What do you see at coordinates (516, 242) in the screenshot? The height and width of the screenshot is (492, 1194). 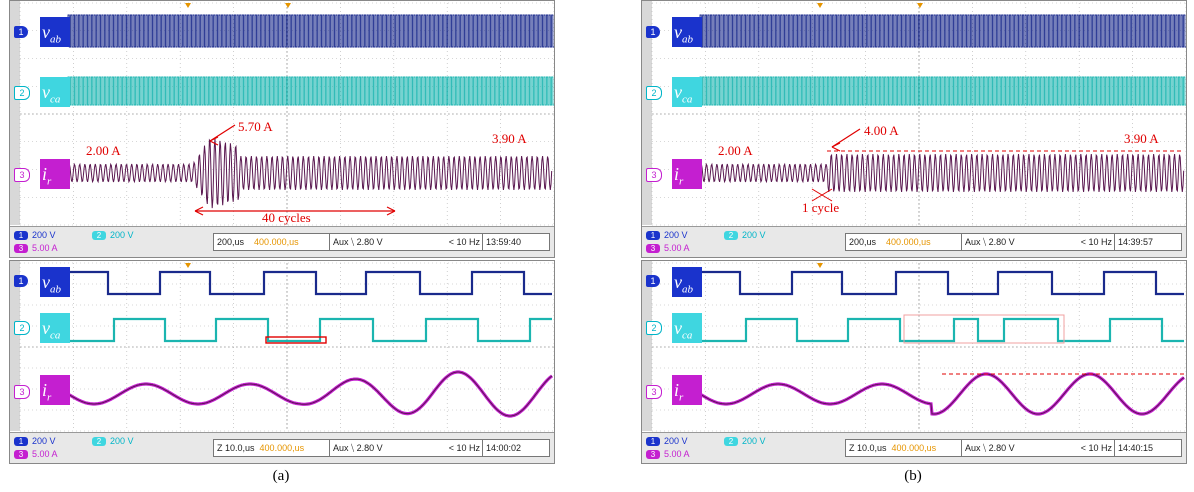 I see `clock-readout: 13:59:40` at bounding box center [516, 242].